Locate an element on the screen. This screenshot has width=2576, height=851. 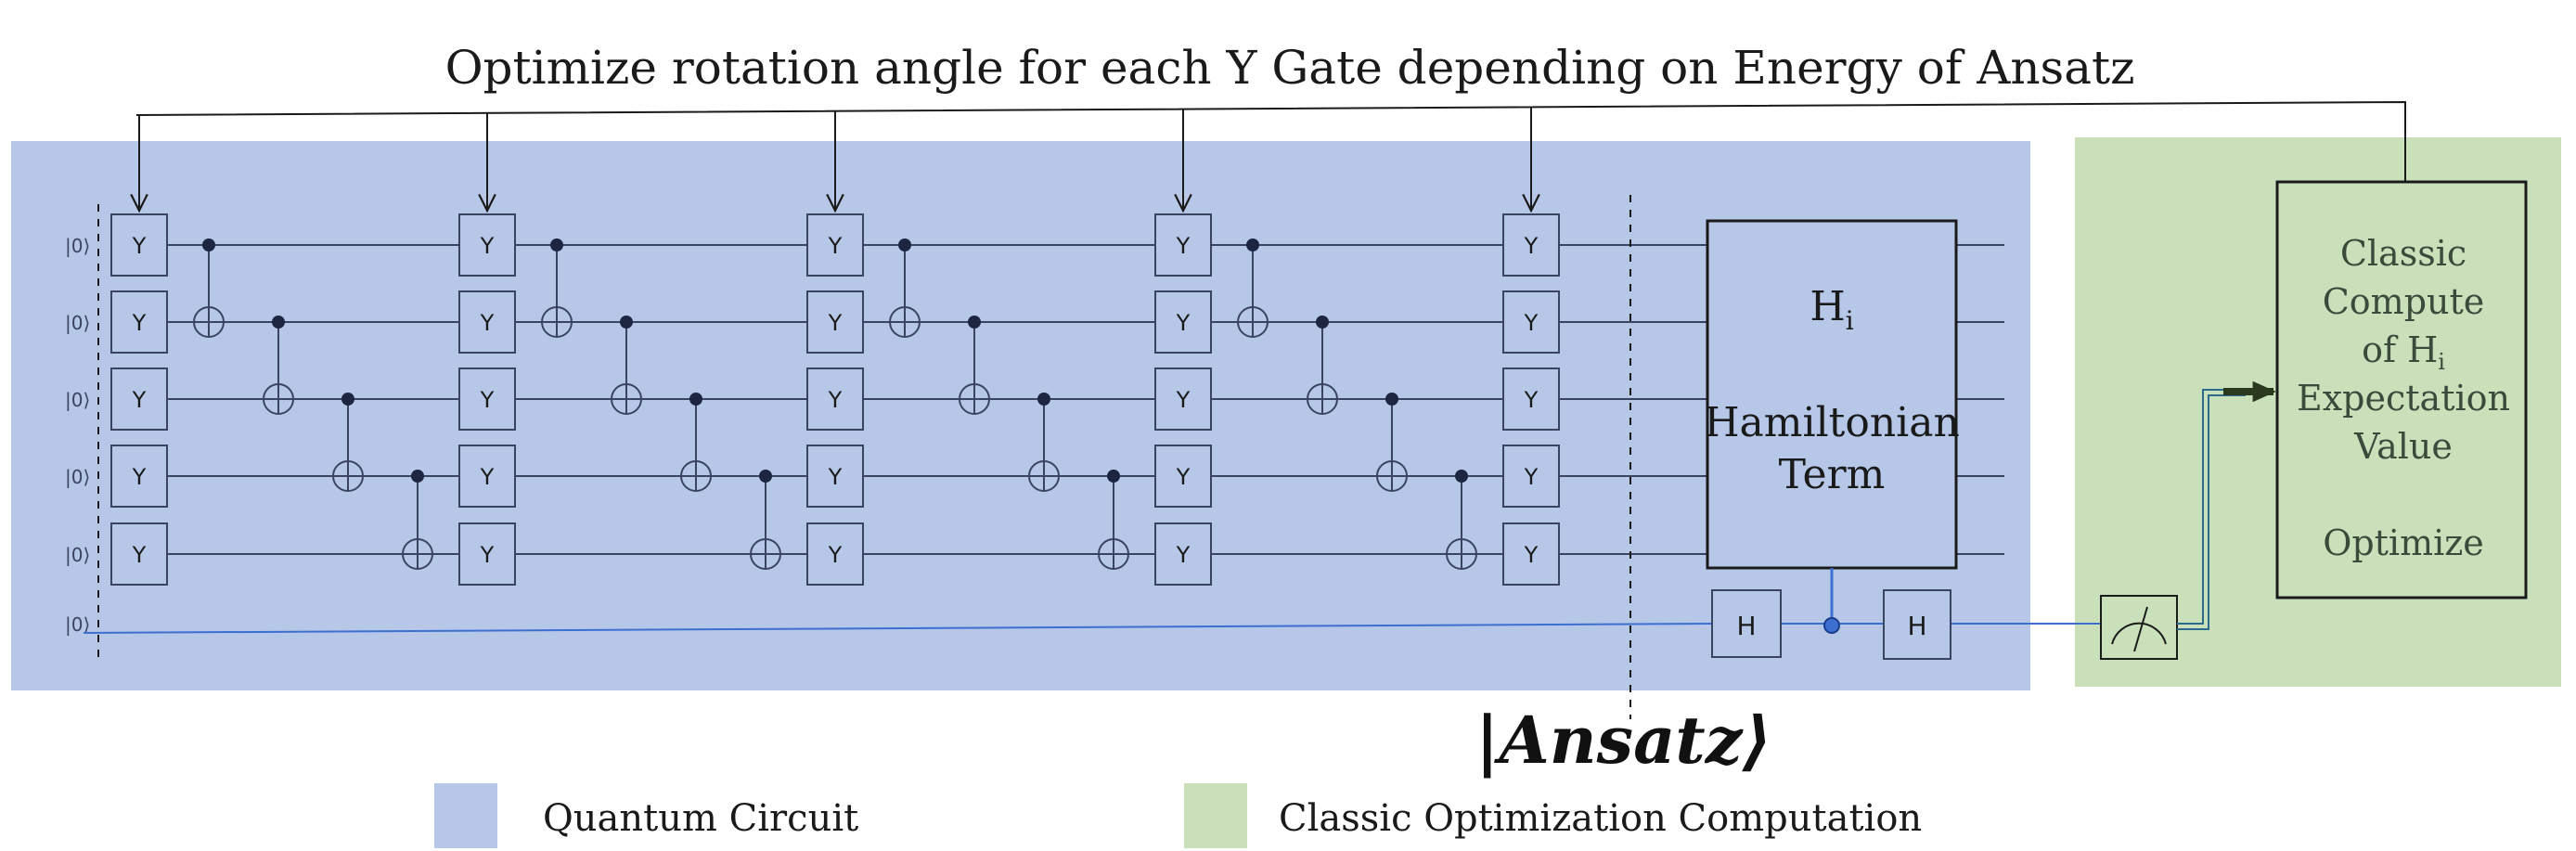
ansatz-label: |Ansatz⟩ is located at coordinates (1623, 741).